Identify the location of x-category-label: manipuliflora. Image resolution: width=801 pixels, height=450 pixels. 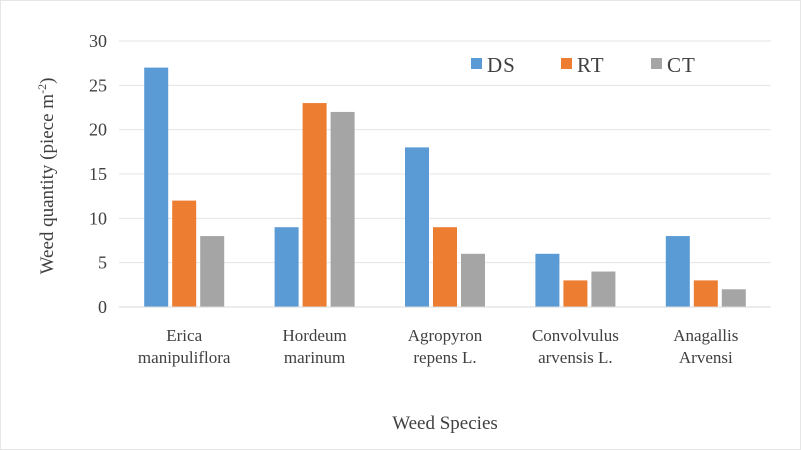
(184, 357).